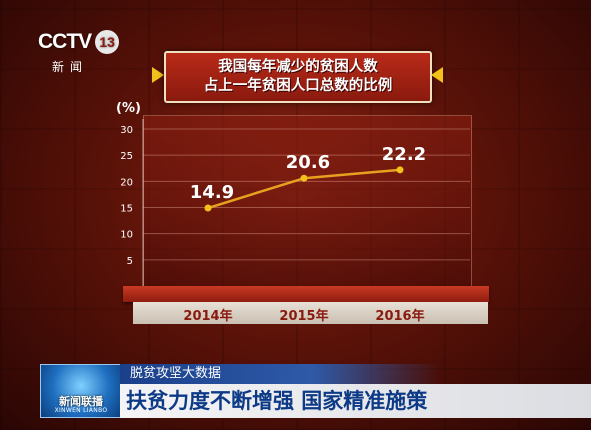 Image resolution: width=591 pixels, height=430 pixels. I want to click on channel-logo-subtitle: 新闻, so click(70, 67).